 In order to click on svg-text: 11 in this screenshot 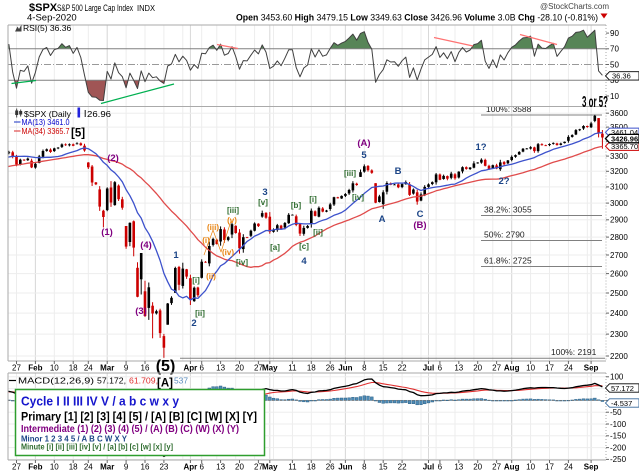, I will do `click(292, 467)`.